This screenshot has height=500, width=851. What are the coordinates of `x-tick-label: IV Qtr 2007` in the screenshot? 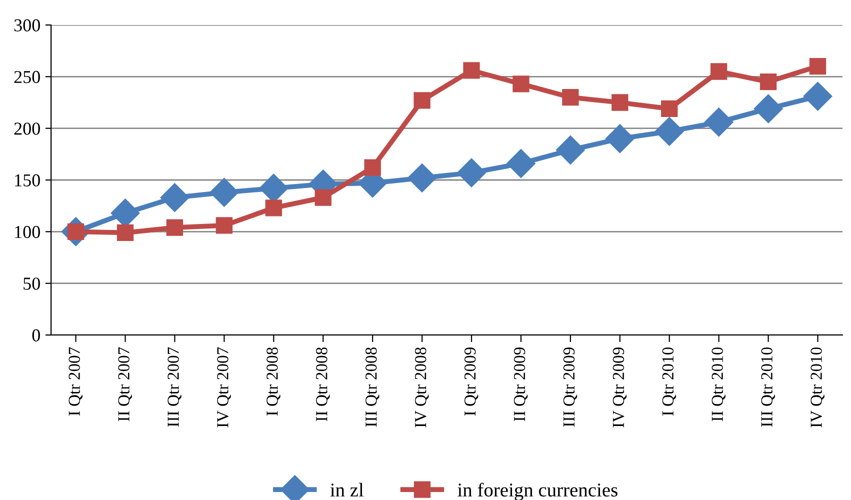 It's located at (224, 387).